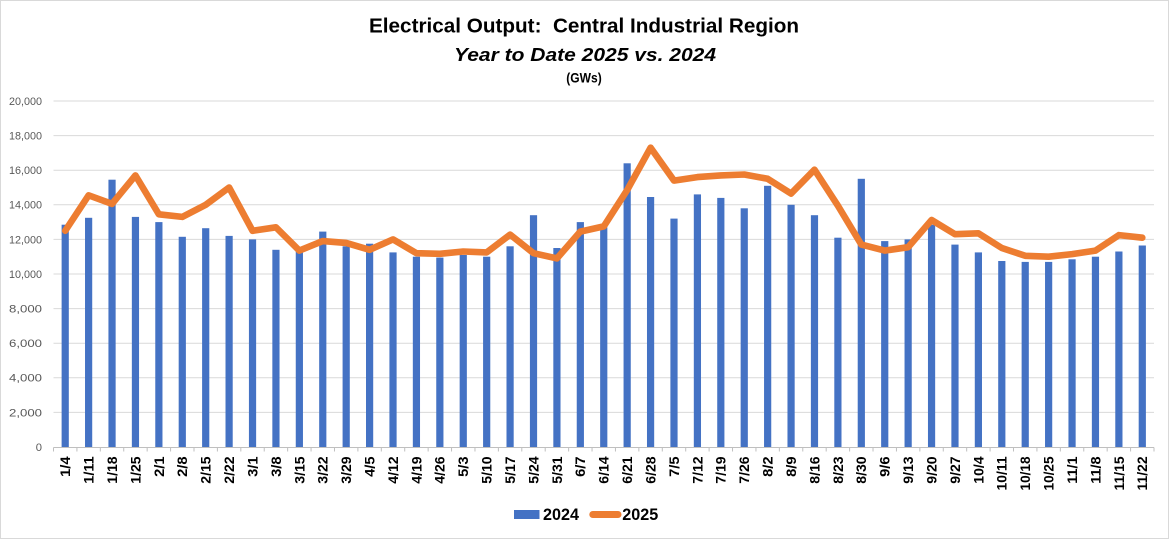 The height and width of the screenshot is (539, 1169). What do you see at coordinates (1142, 473) in the screenshot?
I see `svg-text: 11/22` at bounding box center [1142, 473].